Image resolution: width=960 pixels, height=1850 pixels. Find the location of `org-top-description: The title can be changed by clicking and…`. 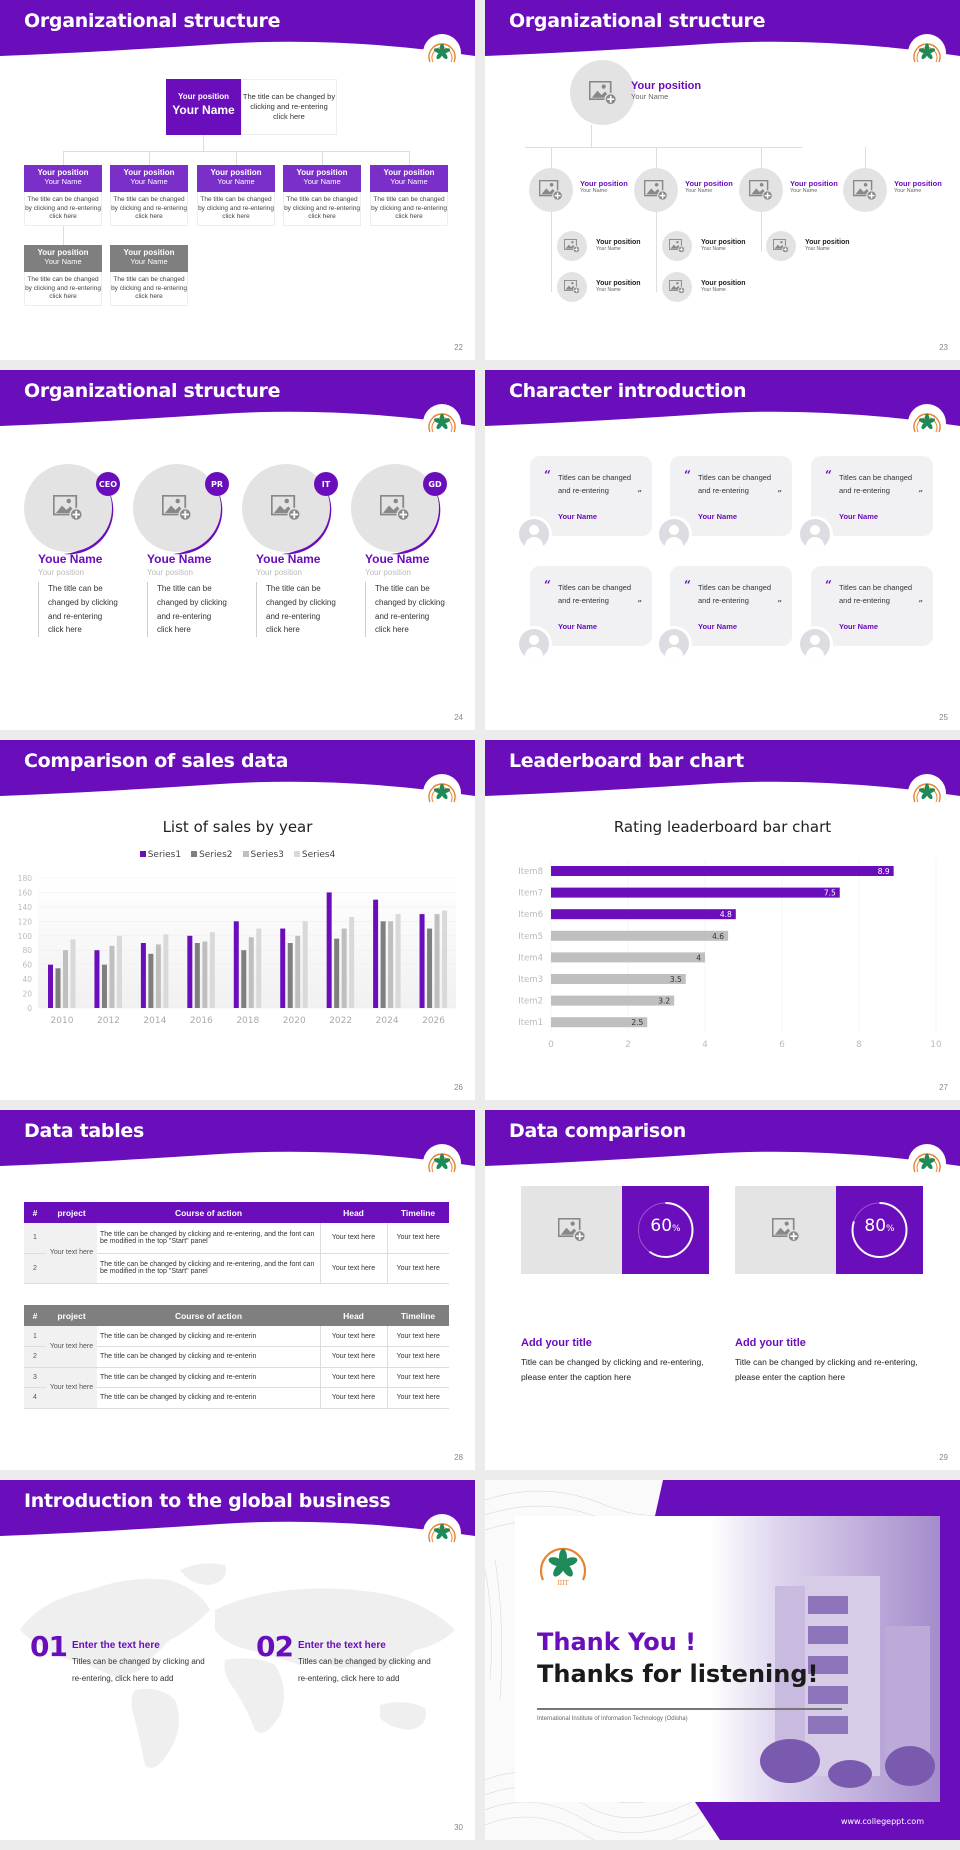

org-top-description: The title can be changed by clicking and… is located at coordinates (289, 107).